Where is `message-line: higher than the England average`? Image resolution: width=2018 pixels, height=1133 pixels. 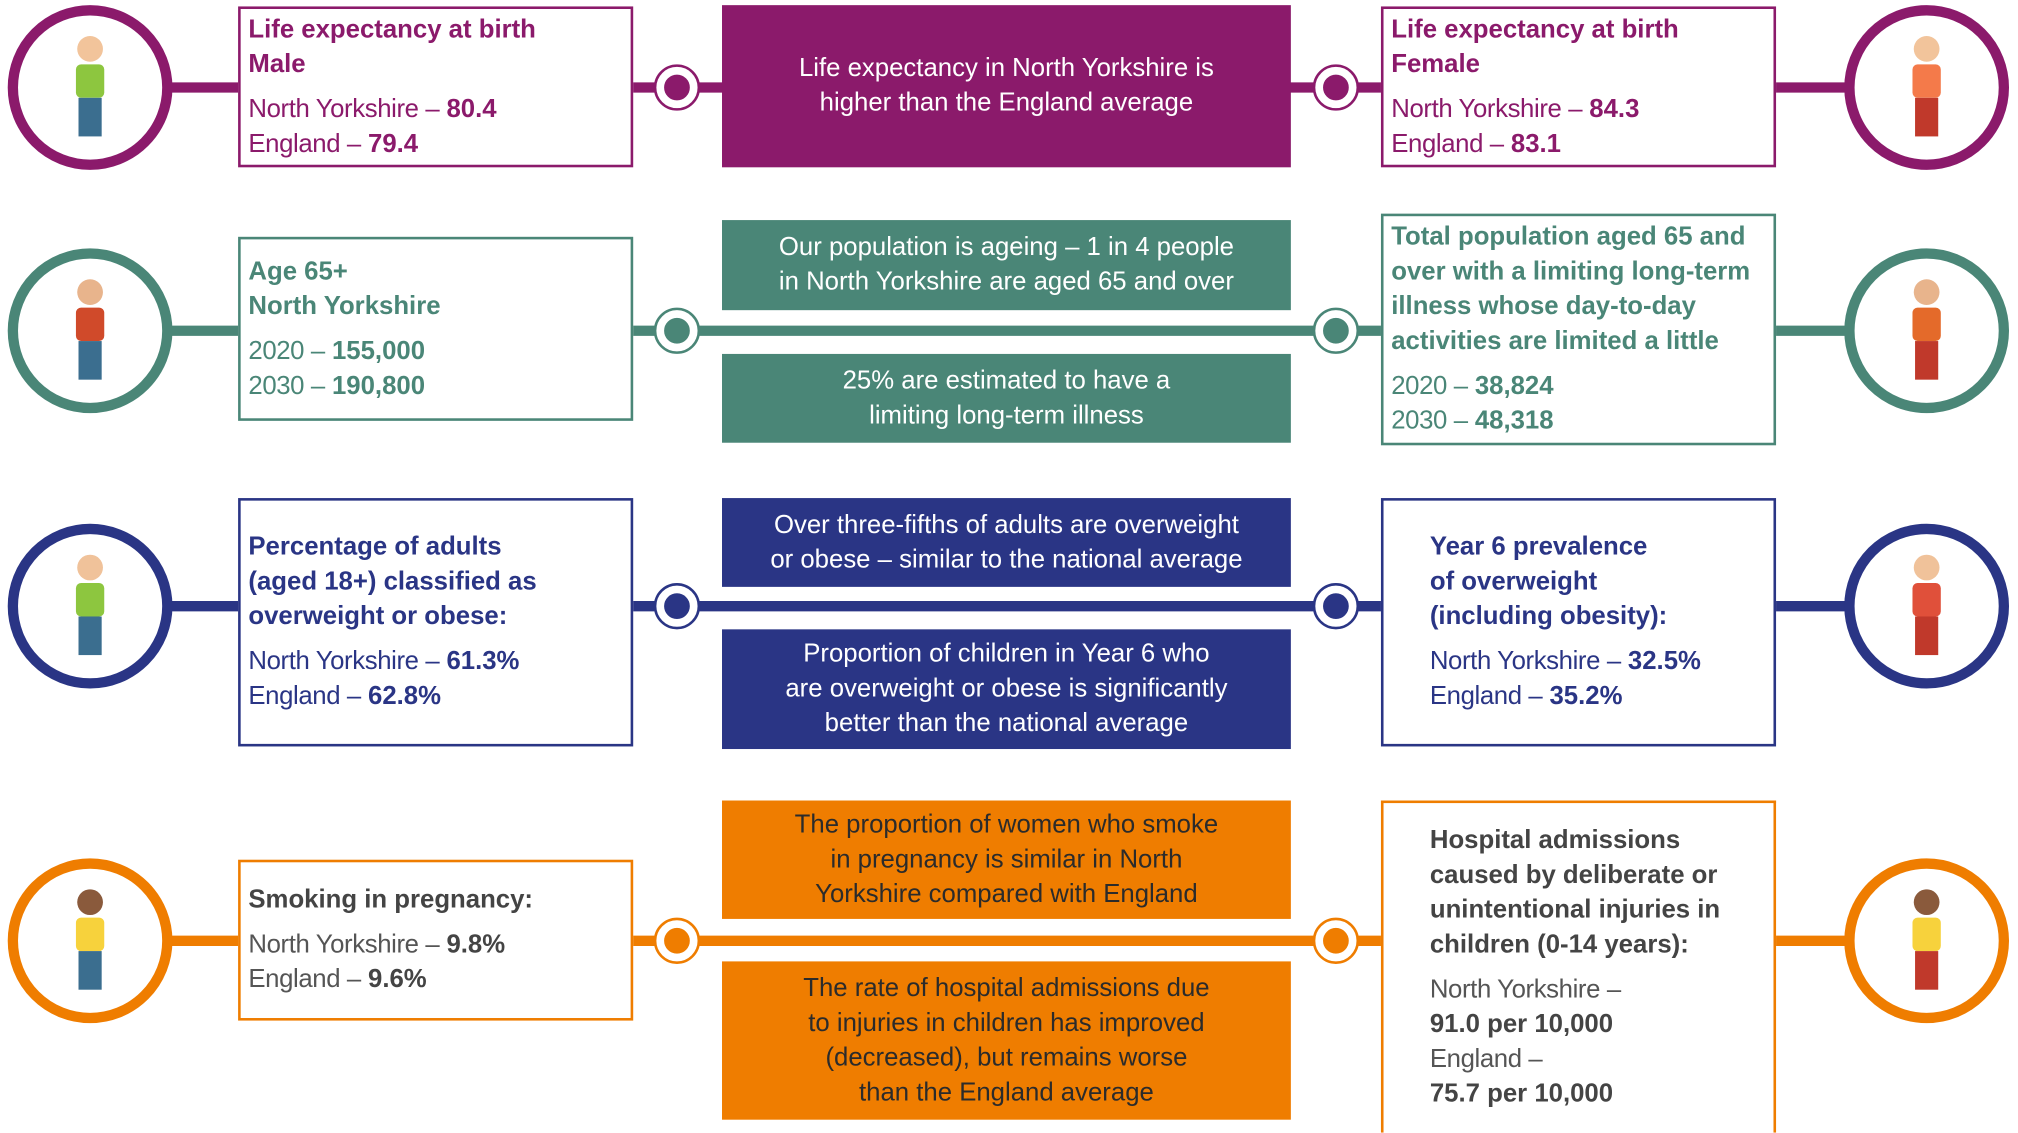
message-line: higher than the England average is located at coordinates (1006, 103).